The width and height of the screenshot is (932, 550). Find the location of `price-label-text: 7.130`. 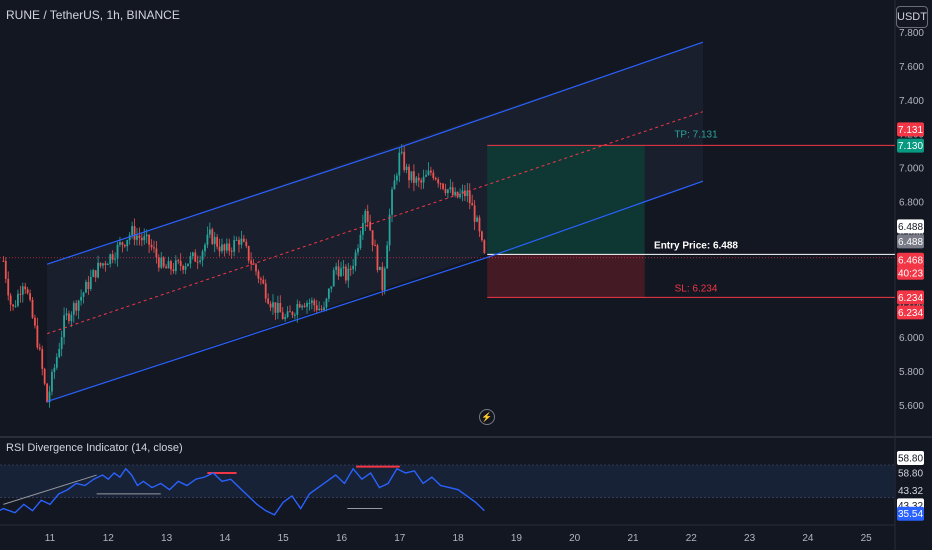

price-label-text: 7.130 is located at coordinates (910, 146).